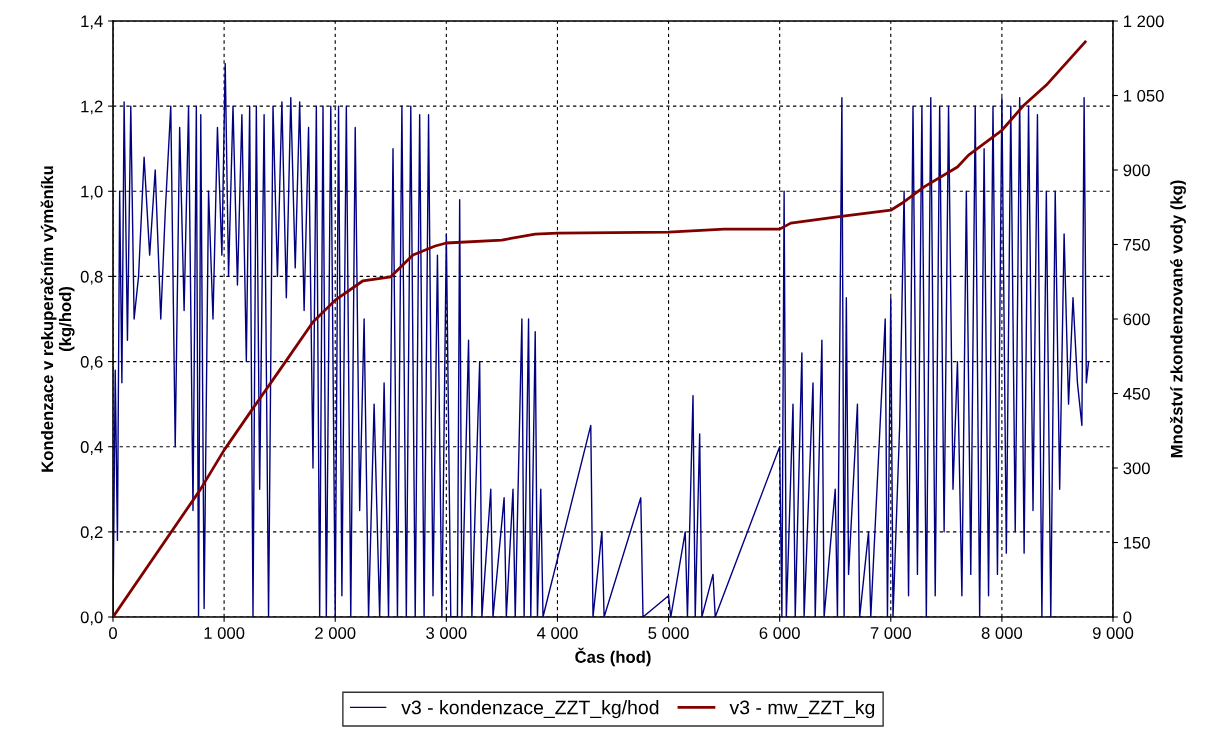  What do you see at coordinates (1177, 319) in the screenshot?
I see `y2-axis-title: Množství zkondenzované vody (kg)` at bounding box center [1177, 319].